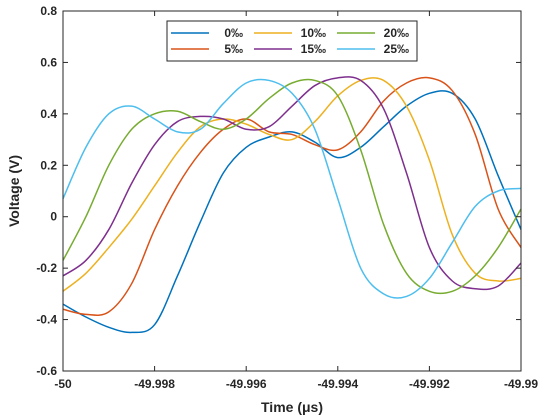 The width and height of the screenshot is (550, 420). I want to click on y-tick-label-7: 0.8, so click(48, 11).